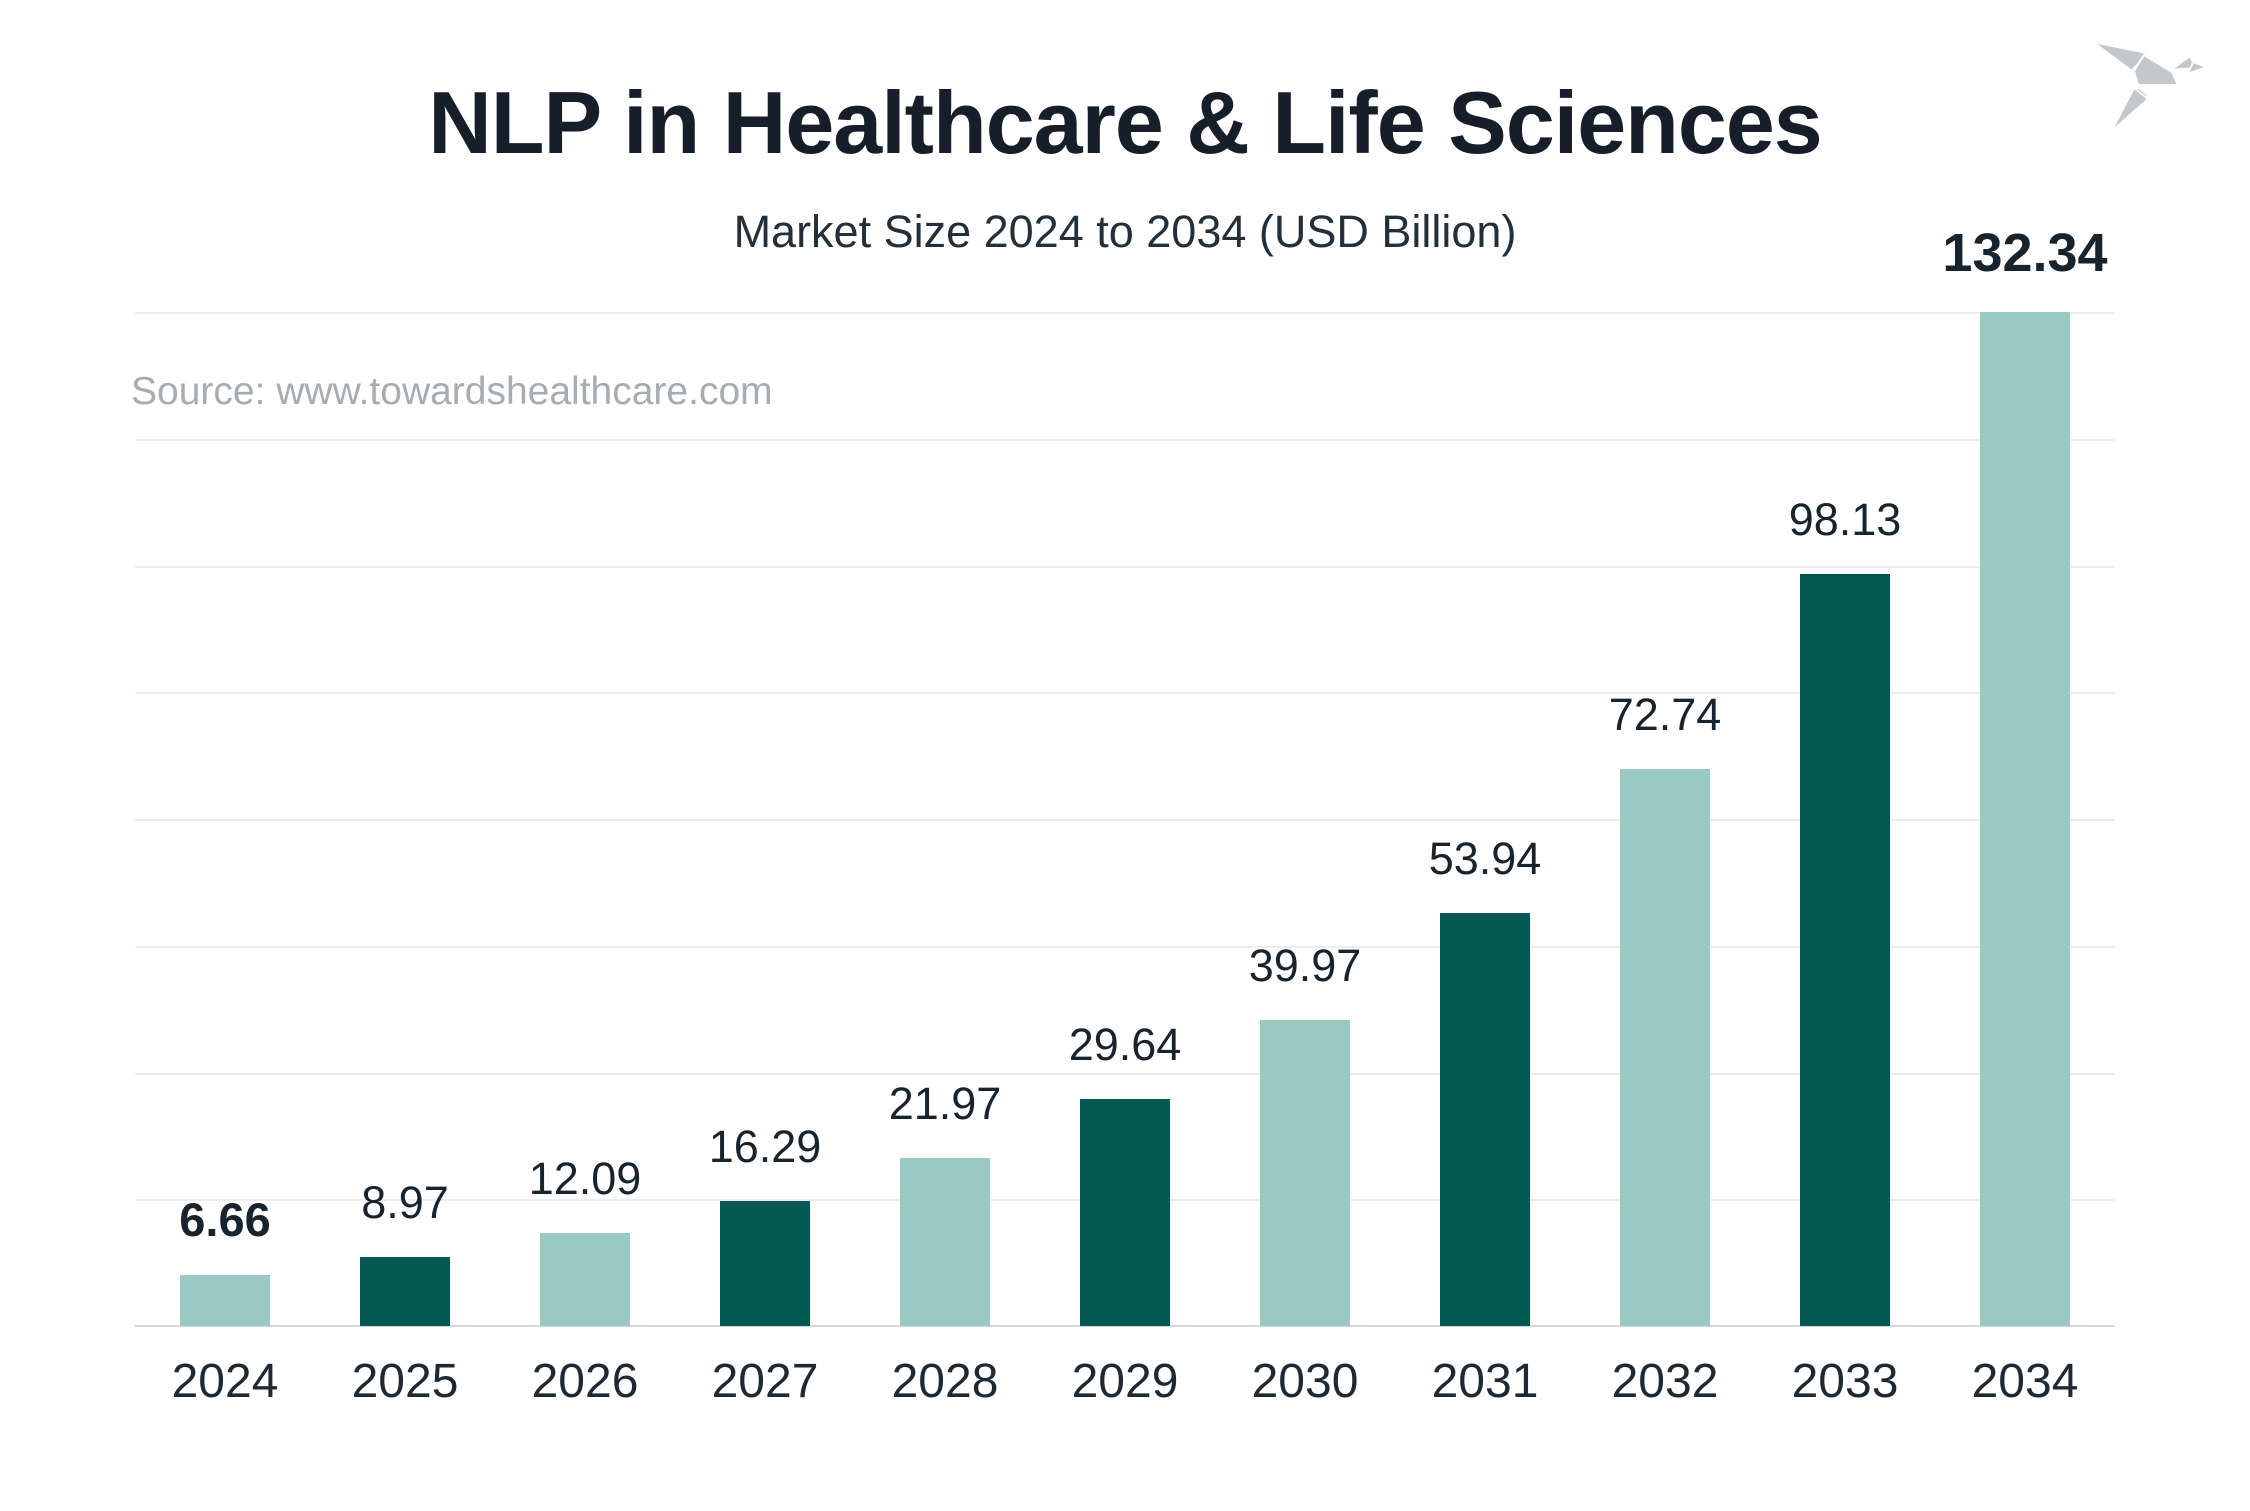 The image size is (2250, 1511). What do you see at coordinates (1305, 1173) in the screenshot?
I see `bar-2030` at bounding box center [1305, 1173].